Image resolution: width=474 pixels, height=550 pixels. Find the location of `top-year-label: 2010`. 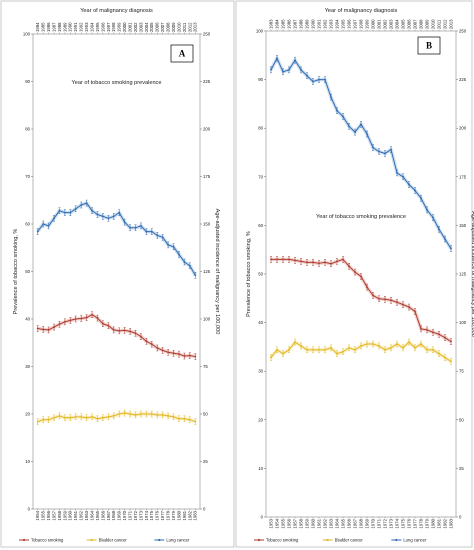

top-year-label: 2010 is located at coordinates (178, 27).